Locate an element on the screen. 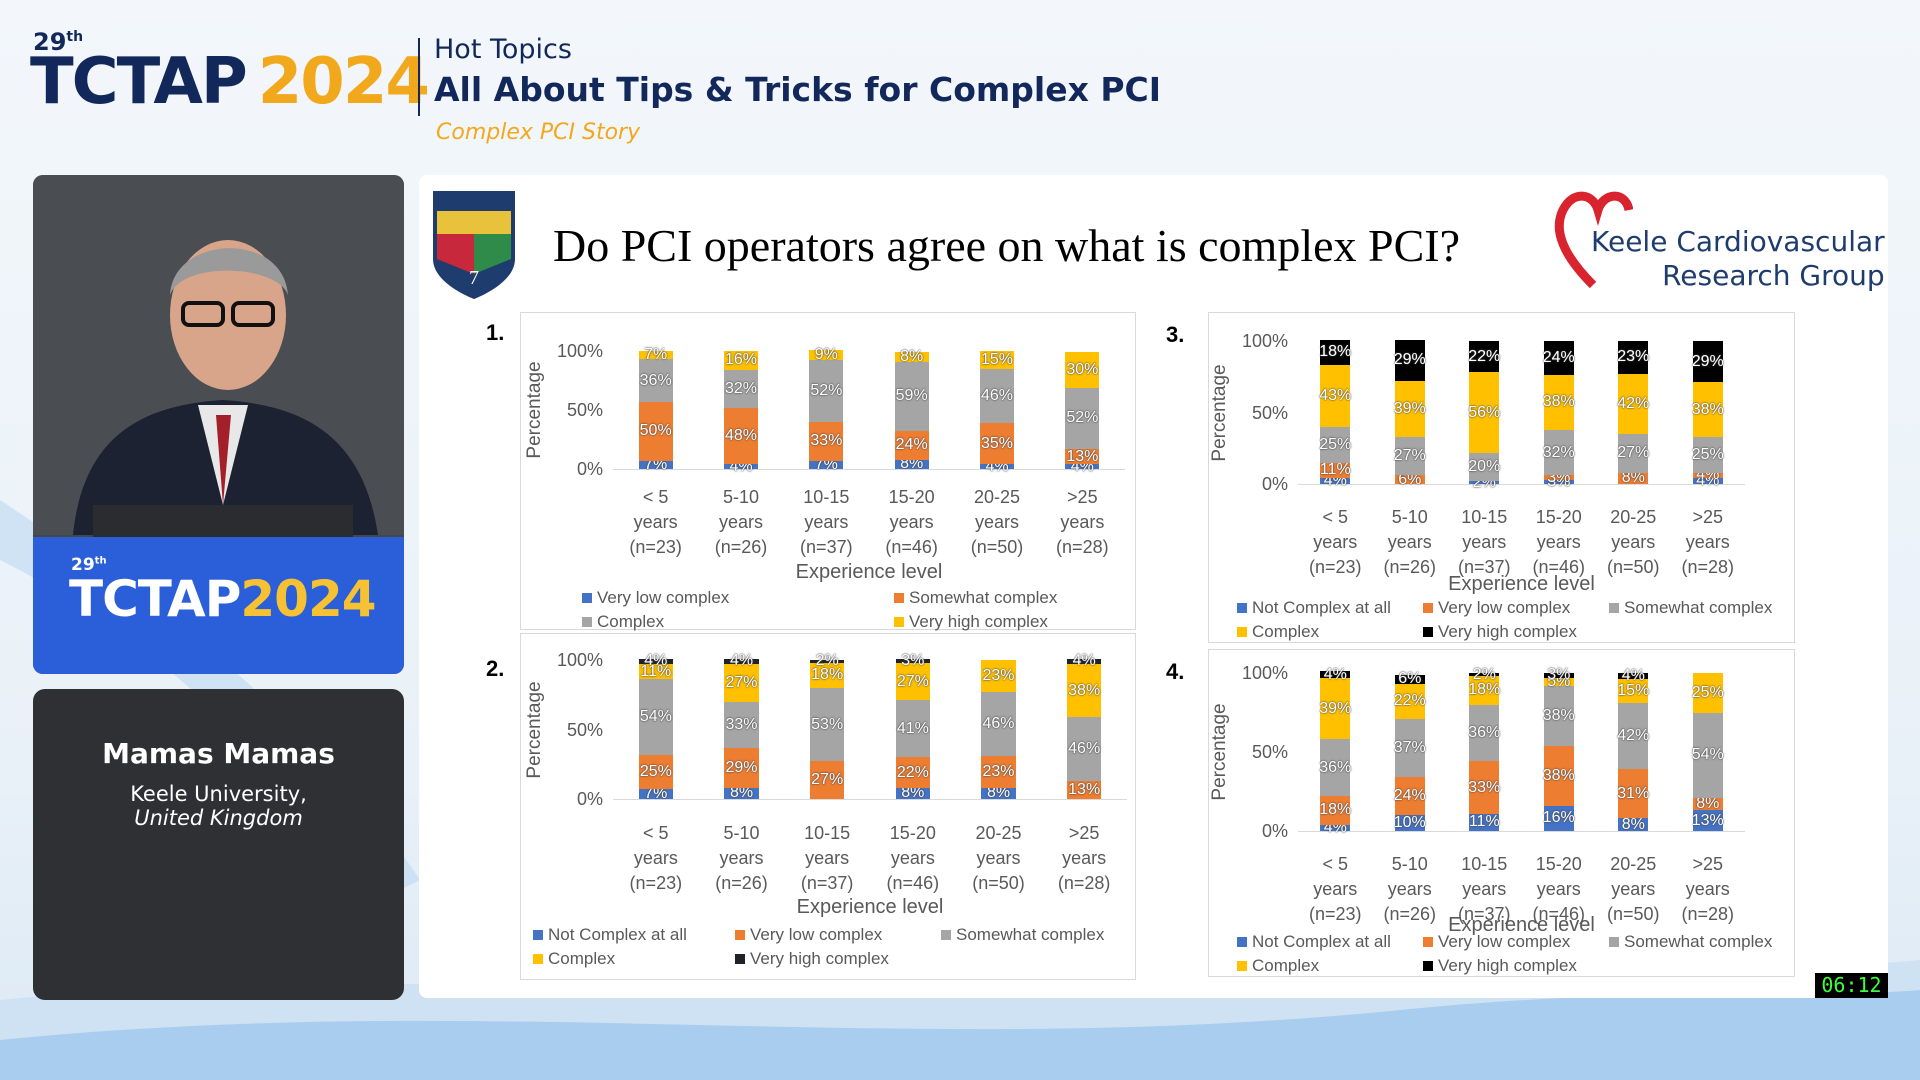 This screenshot has width=1920, height=1080. value-label: 54% is located at coordinates (655, 716).